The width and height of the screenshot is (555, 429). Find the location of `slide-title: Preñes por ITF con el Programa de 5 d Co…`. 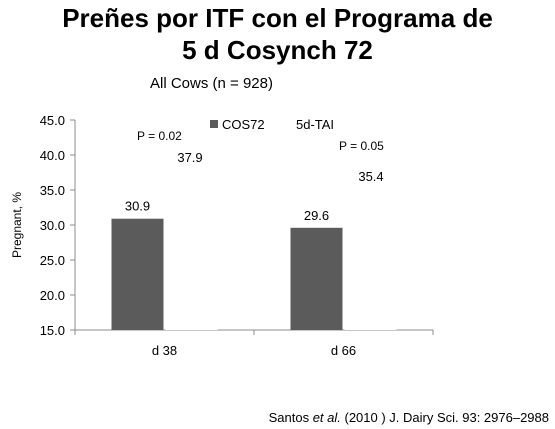

slide-title: Preñes por ITF con el Programa de 5 d Co… is located at coordinates (277, 34).